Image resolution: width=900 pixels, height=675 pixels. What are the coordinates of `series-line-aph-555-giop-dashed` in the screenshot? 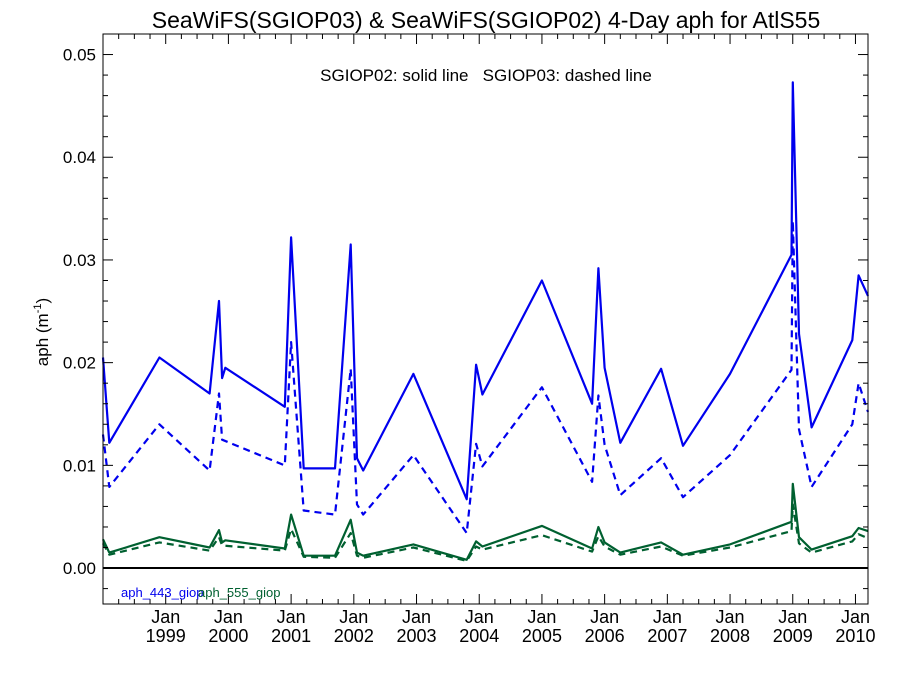 It's located at (485, 533).